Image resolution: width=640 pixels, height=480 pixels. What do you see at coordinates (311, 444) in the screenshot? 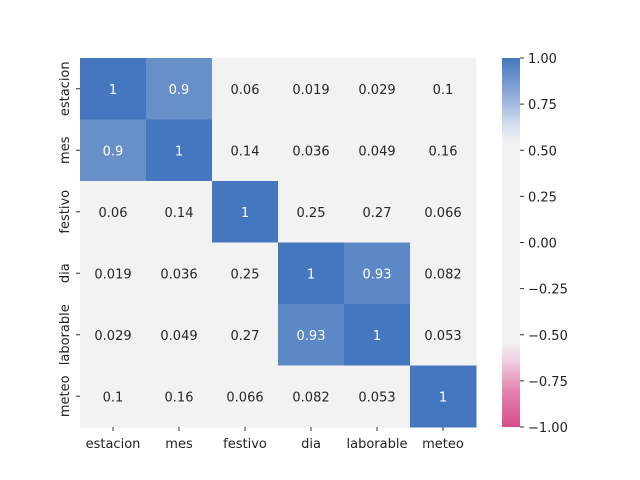
I see `x-tick-label: dia` at bounding box center [311, 444].